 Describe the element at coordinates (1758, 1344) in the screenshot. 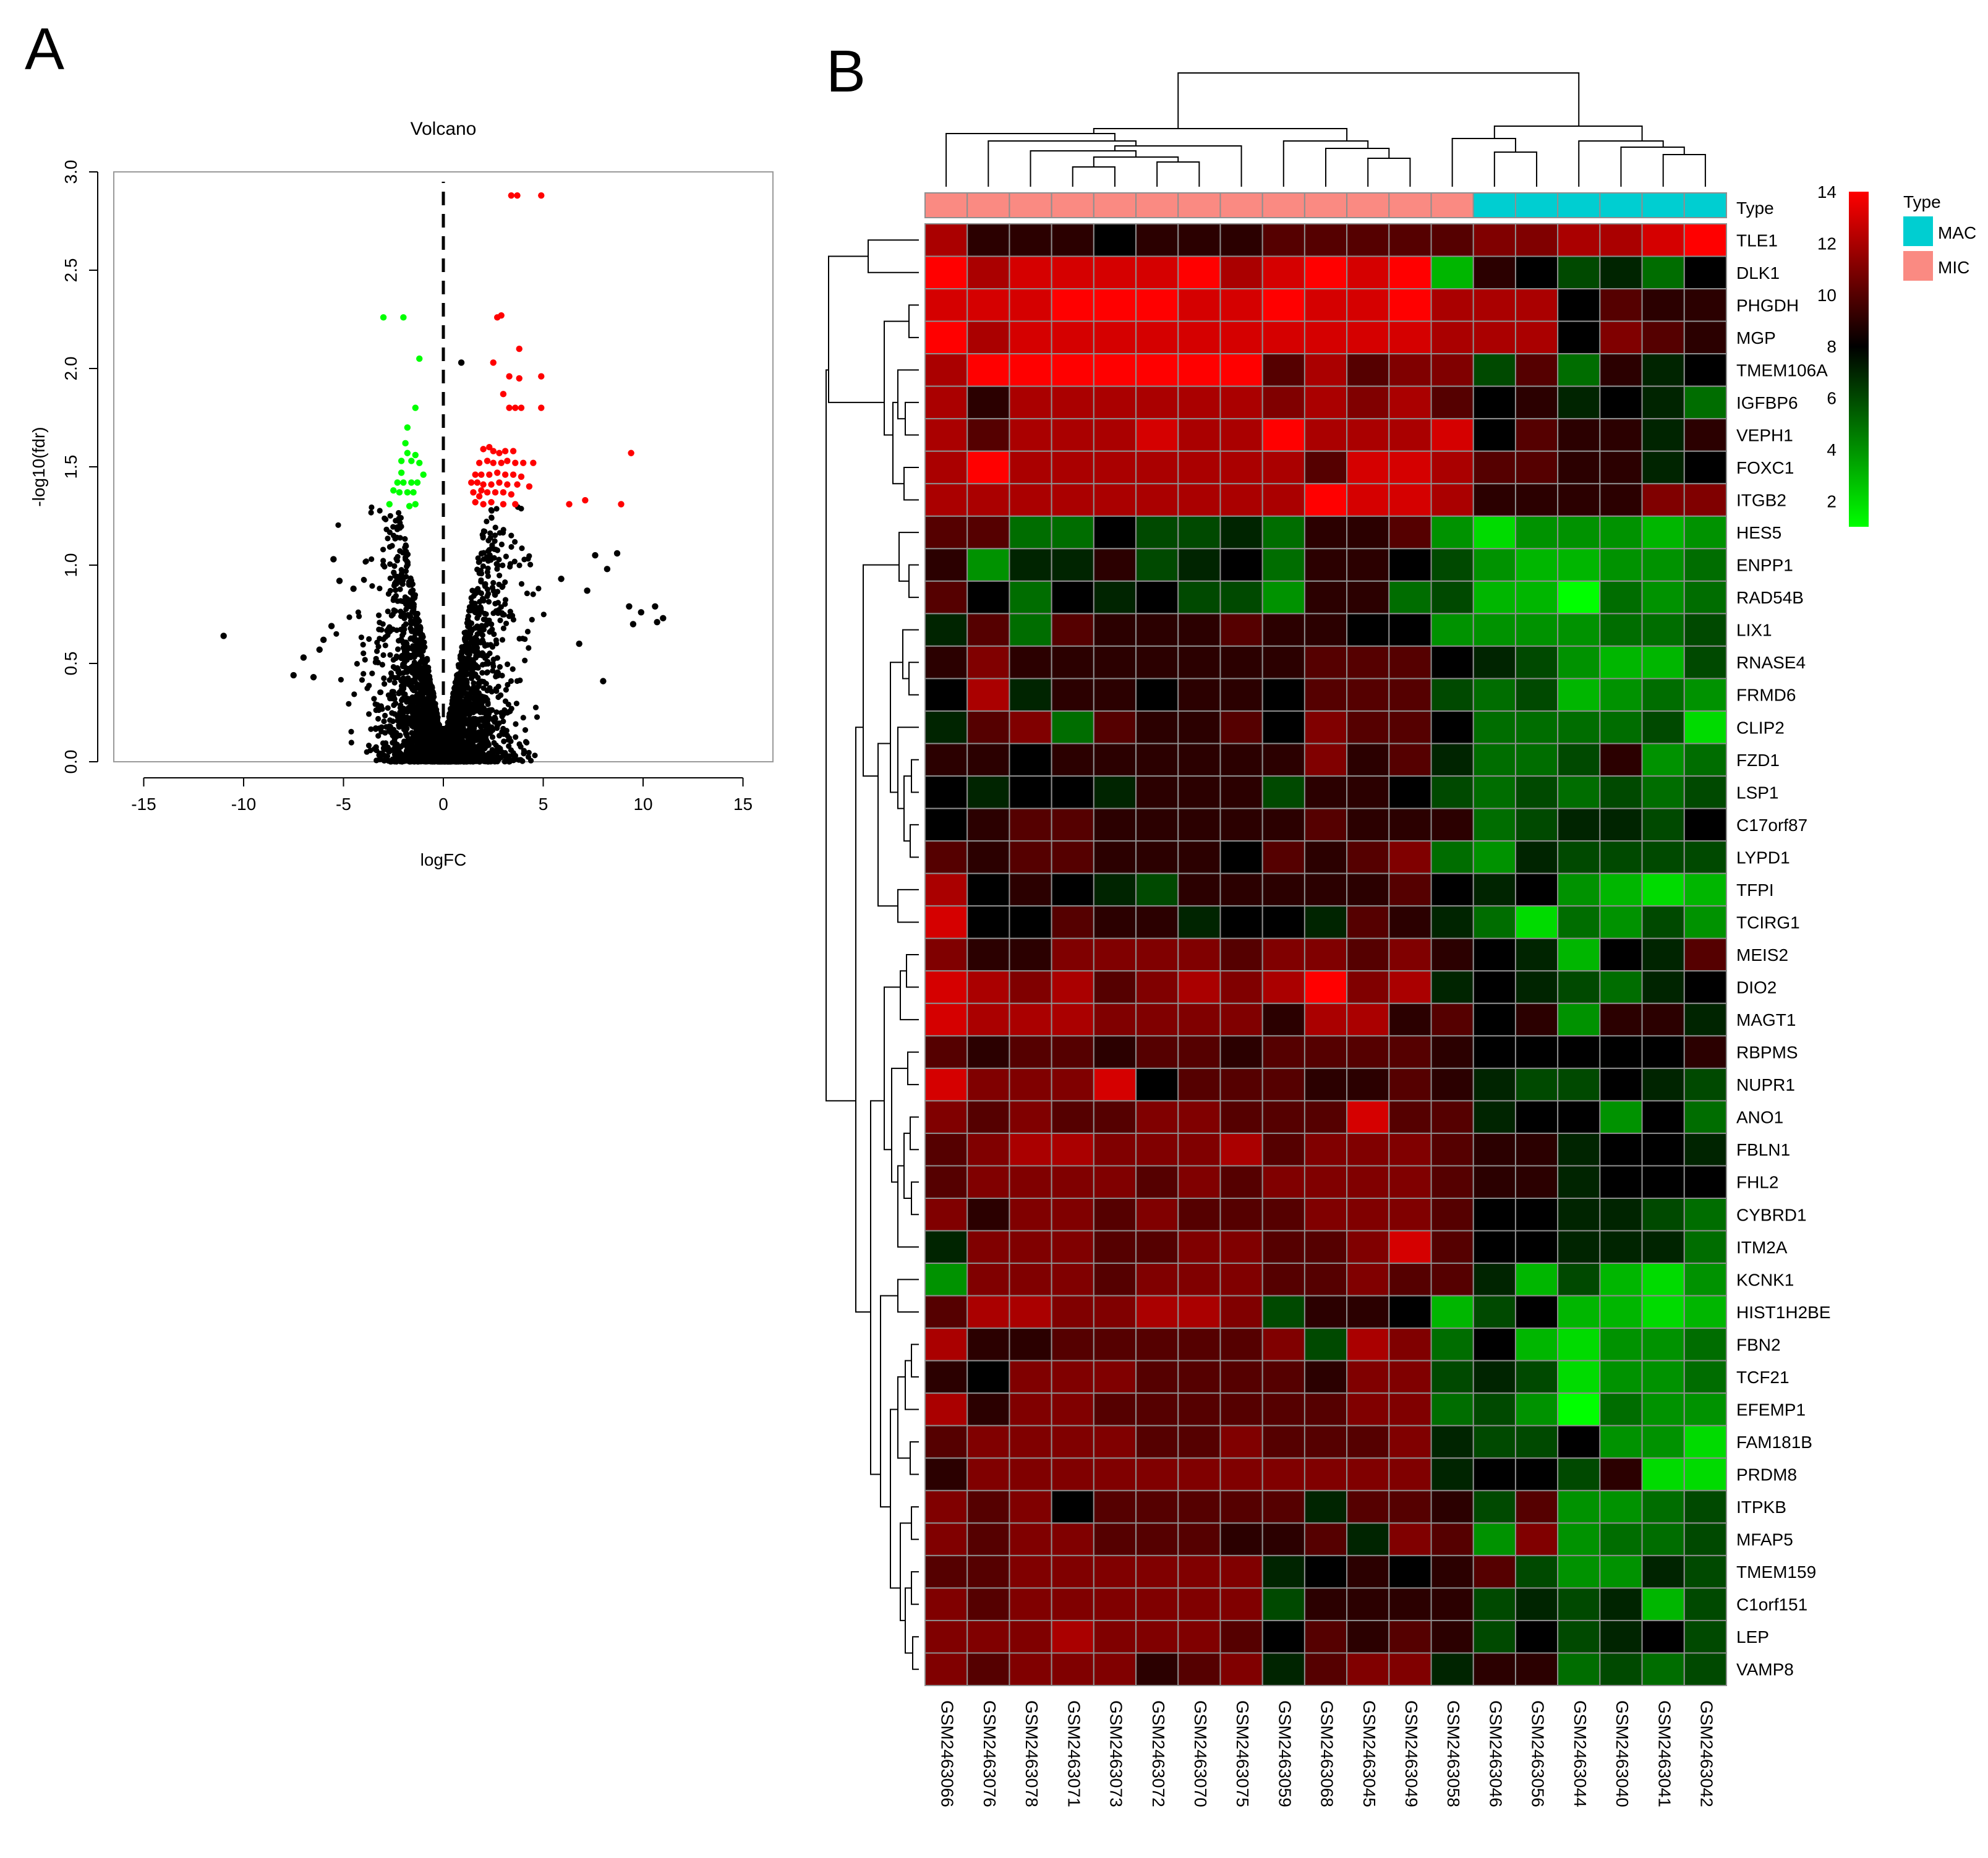

I see `row-label: FBN2` at that location.